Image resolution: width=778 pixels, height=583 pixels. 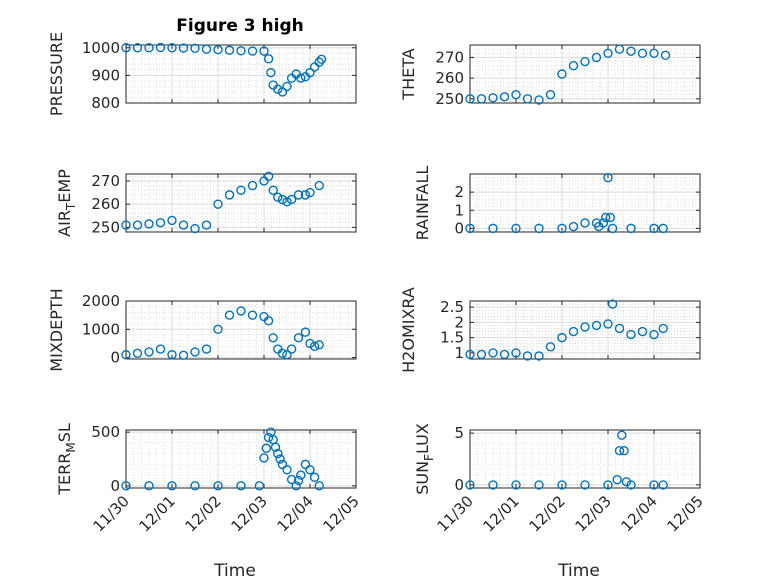 I want to click on y-tick-label: 0, so click(x=459, y=485).